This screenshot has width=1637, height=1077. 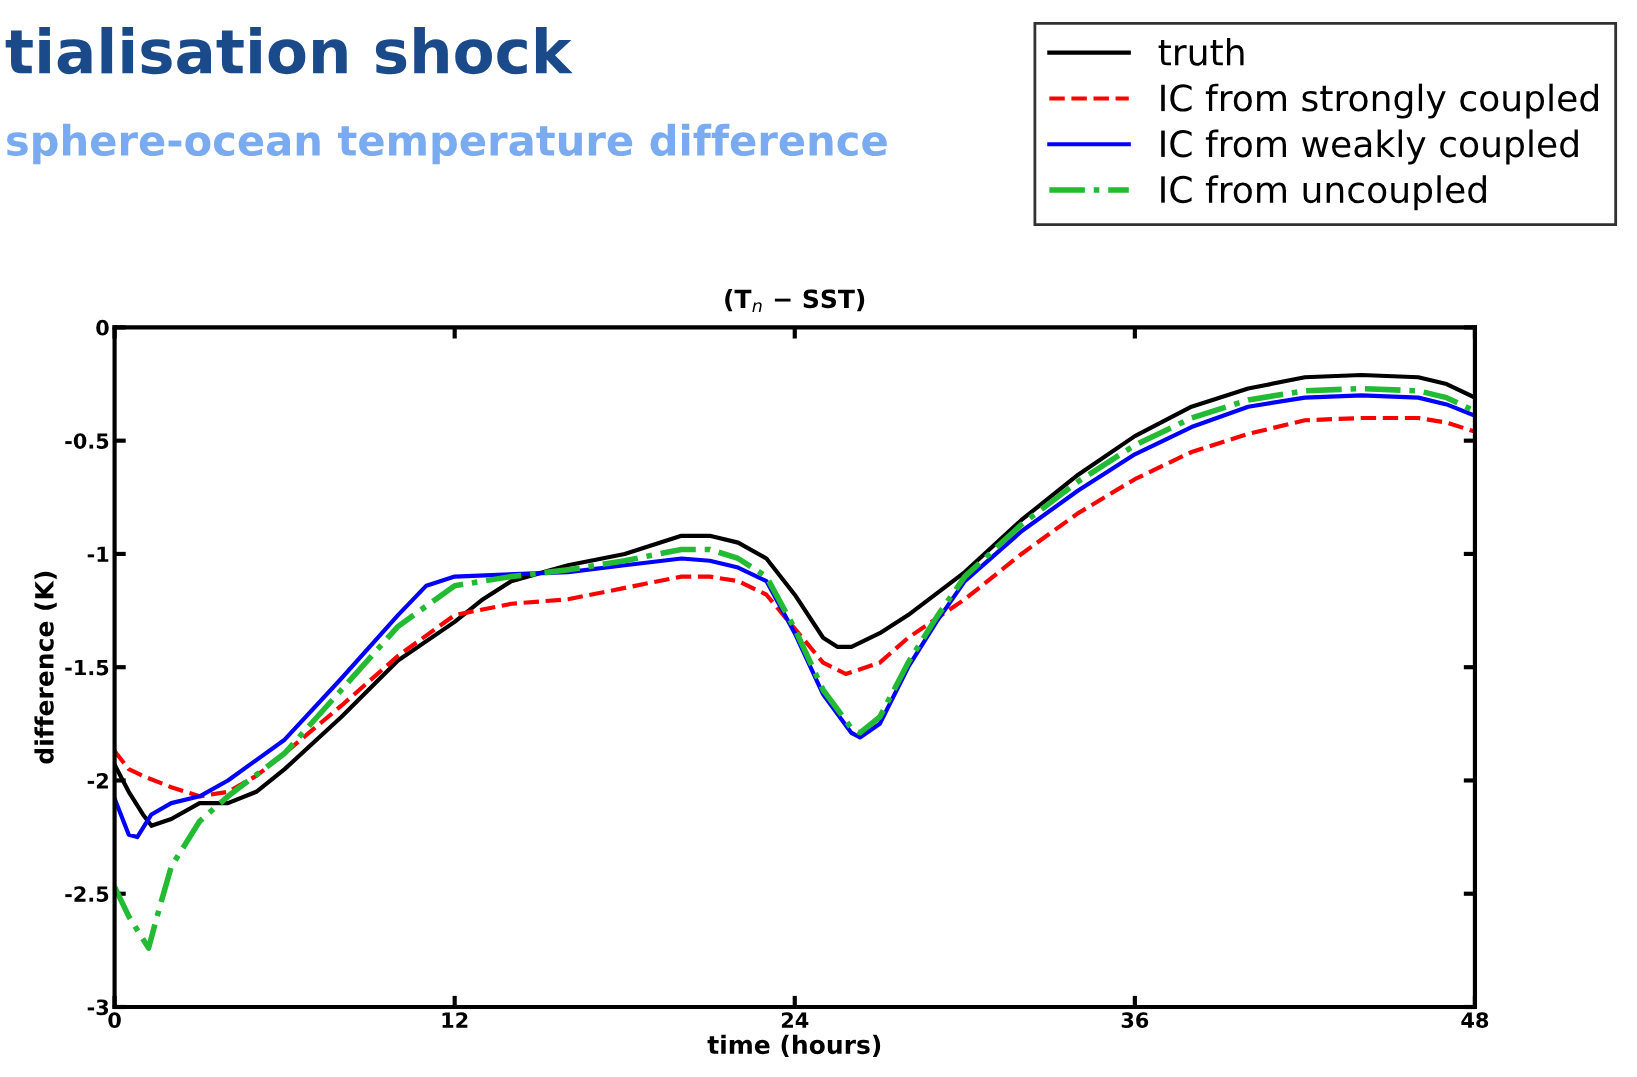 What do you see at coordinates (102, 327) in the screenshot?
I see `y-tick-label: 0` at bounding box center [102, 327].